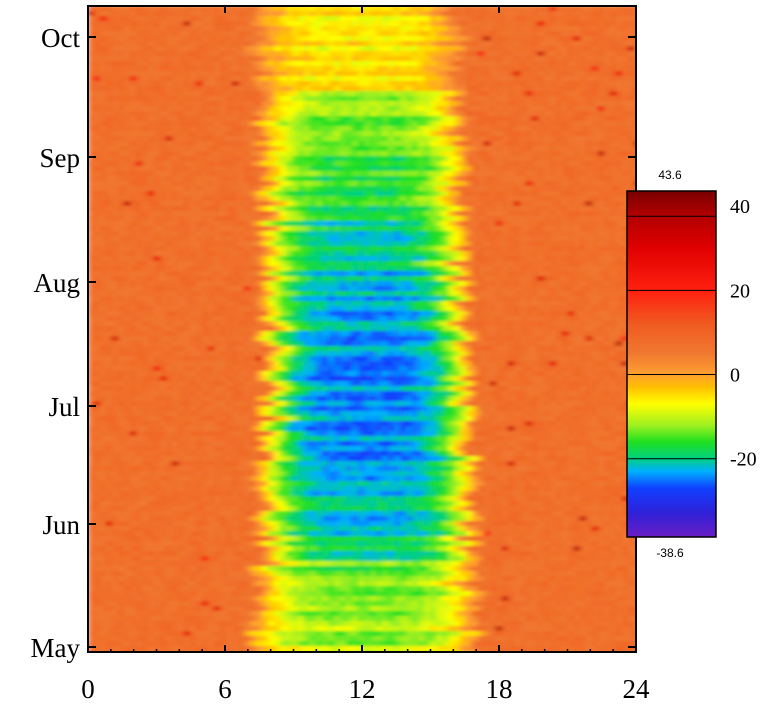 The image size is (770, 713). What do you see at coordinates (740, 291) in the screenshot?
I see `colorbar-tick-label: 20` at bounding box center [740, 291].